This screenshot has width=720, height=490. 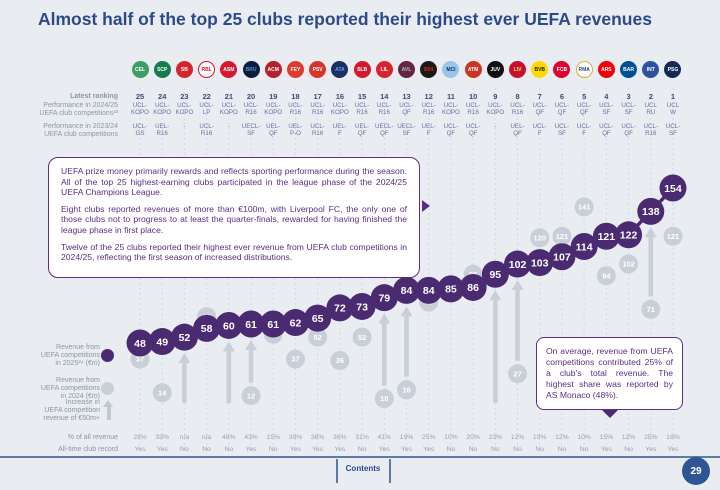 I want to click on perf-2023-24: UEL- QF, so click(x=273, y=130).